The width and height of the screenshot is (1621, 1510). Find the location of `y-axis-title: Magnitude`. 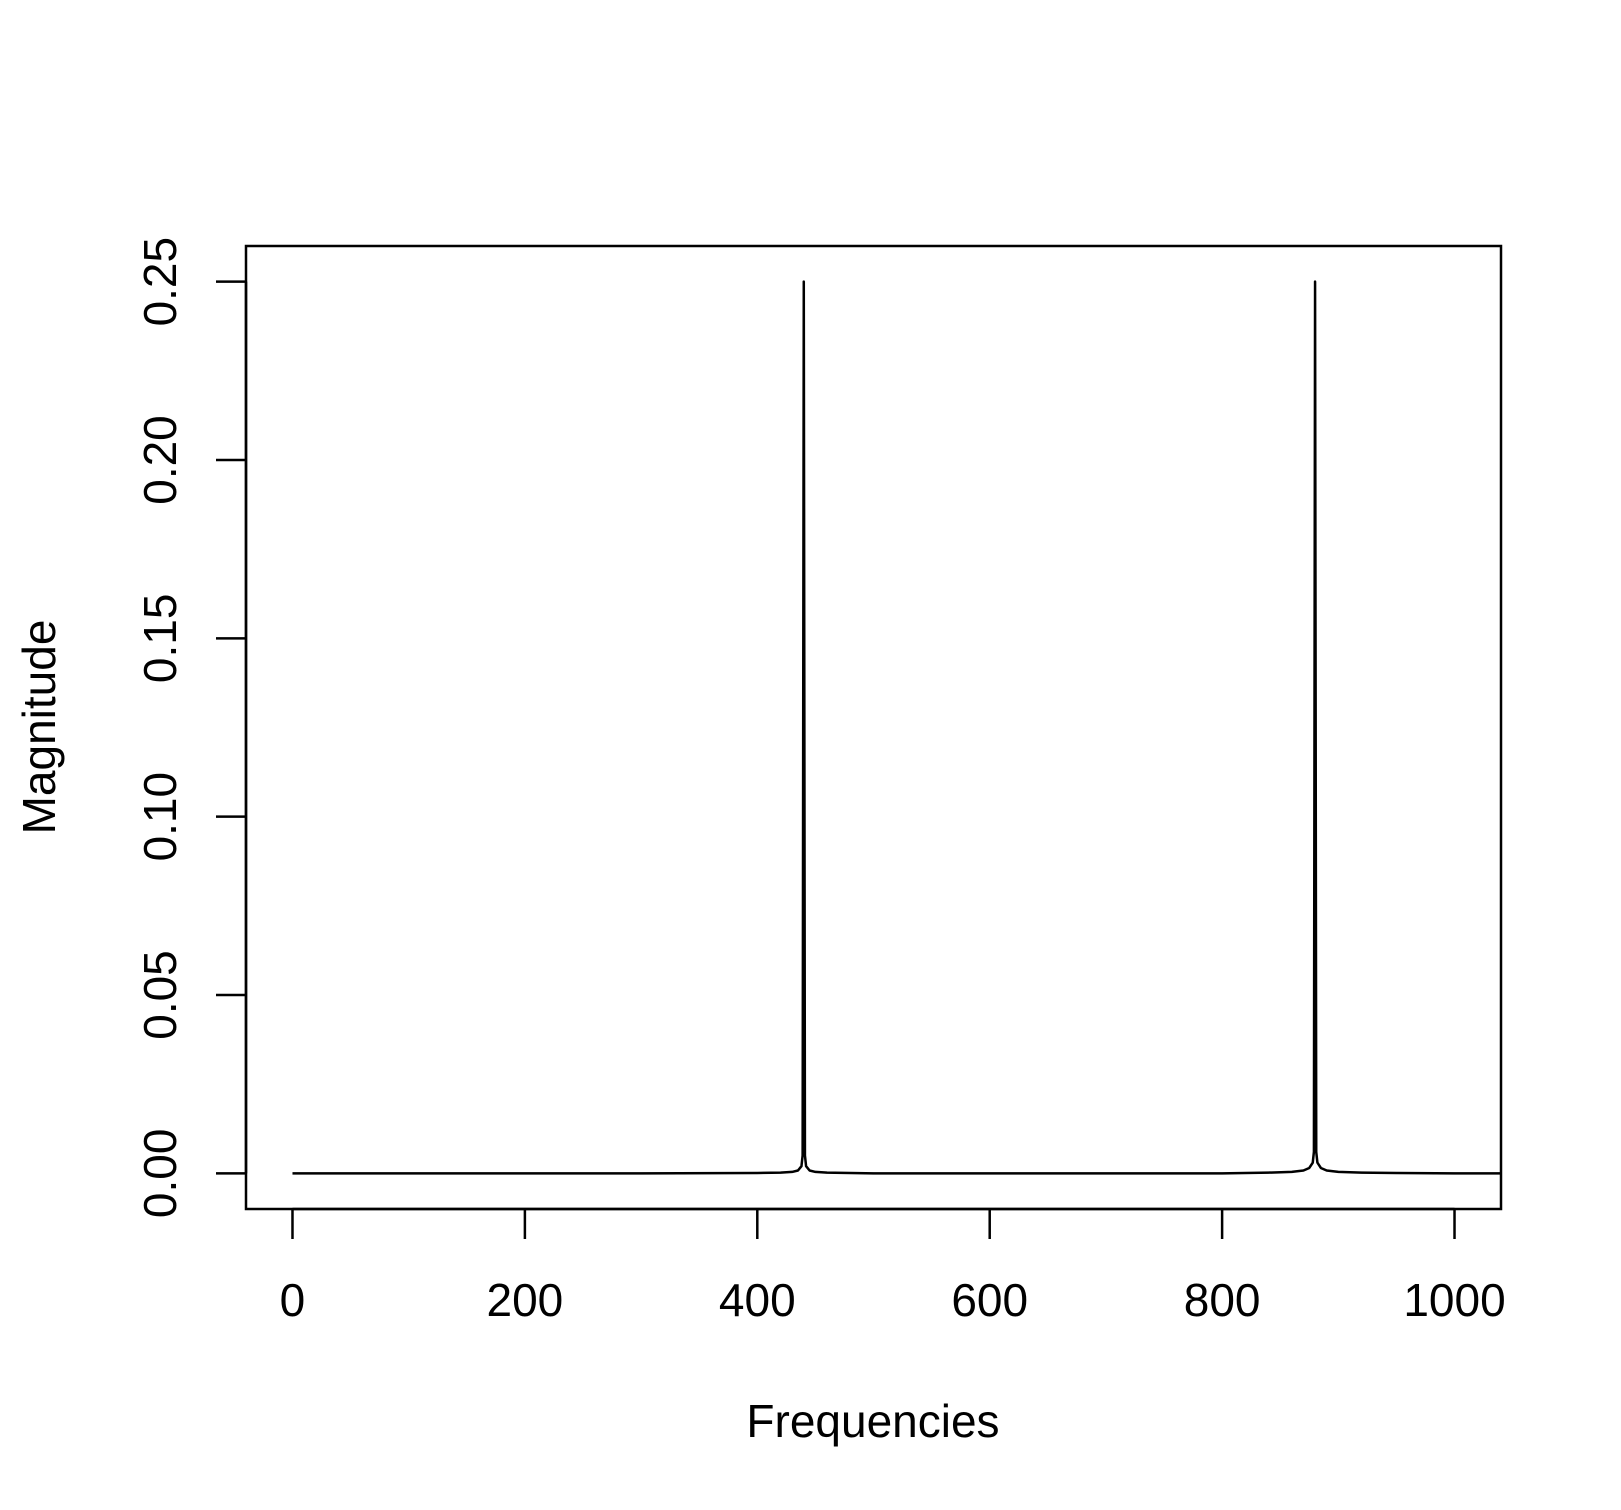

y-axis-title: Magnitude is located at coordinates (39, 727).